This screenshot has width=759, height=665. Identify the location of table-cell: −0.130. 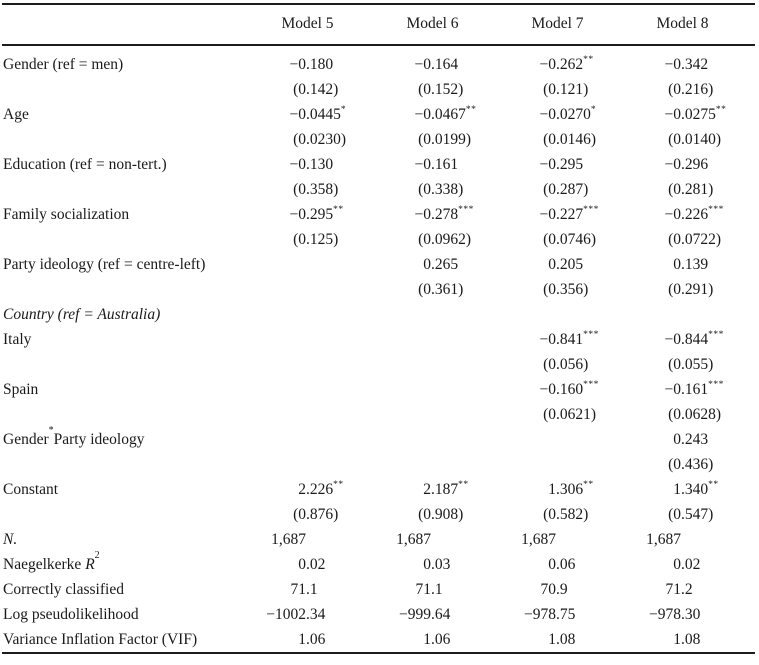
(310, 164).